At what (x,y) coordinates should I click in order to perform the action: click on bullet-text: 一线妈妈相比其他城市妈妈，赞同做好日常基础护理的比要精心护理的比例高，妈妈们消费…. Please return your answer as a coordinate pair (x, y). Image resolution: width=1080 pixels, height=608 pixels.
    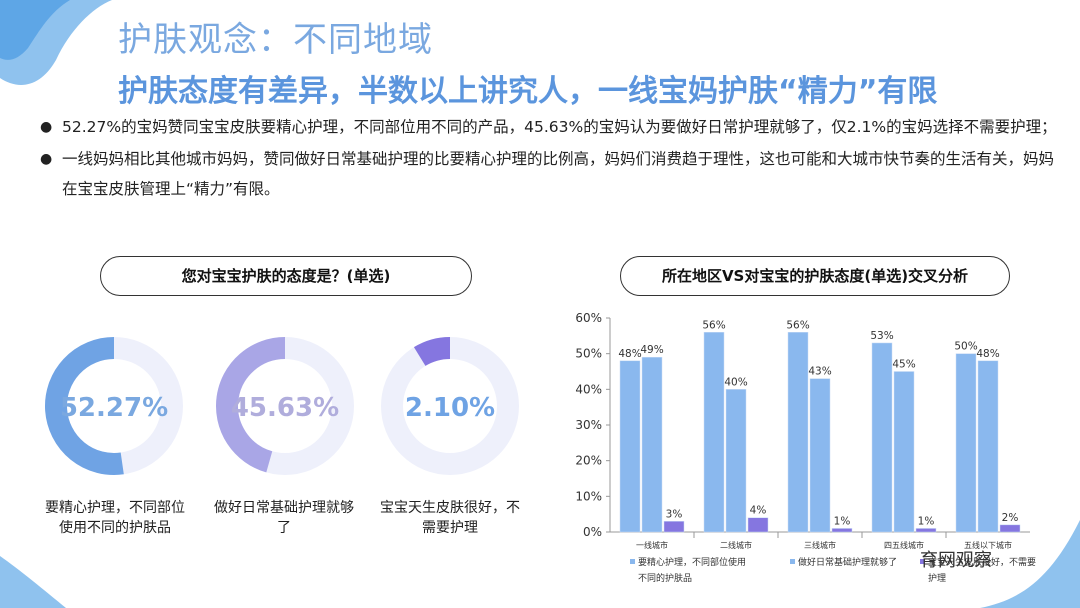
    Looking at the image, I should click on (558, 174).